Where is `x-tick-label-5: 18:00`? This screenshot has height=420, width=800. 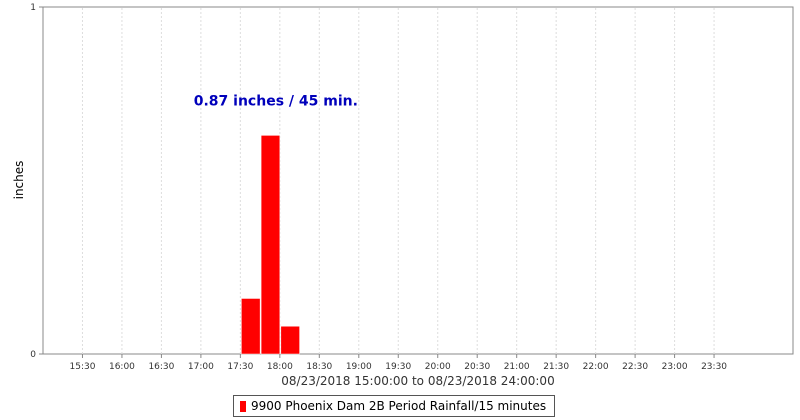 x-tick-label-5: 18:00 is located at coordinates (280, 367).